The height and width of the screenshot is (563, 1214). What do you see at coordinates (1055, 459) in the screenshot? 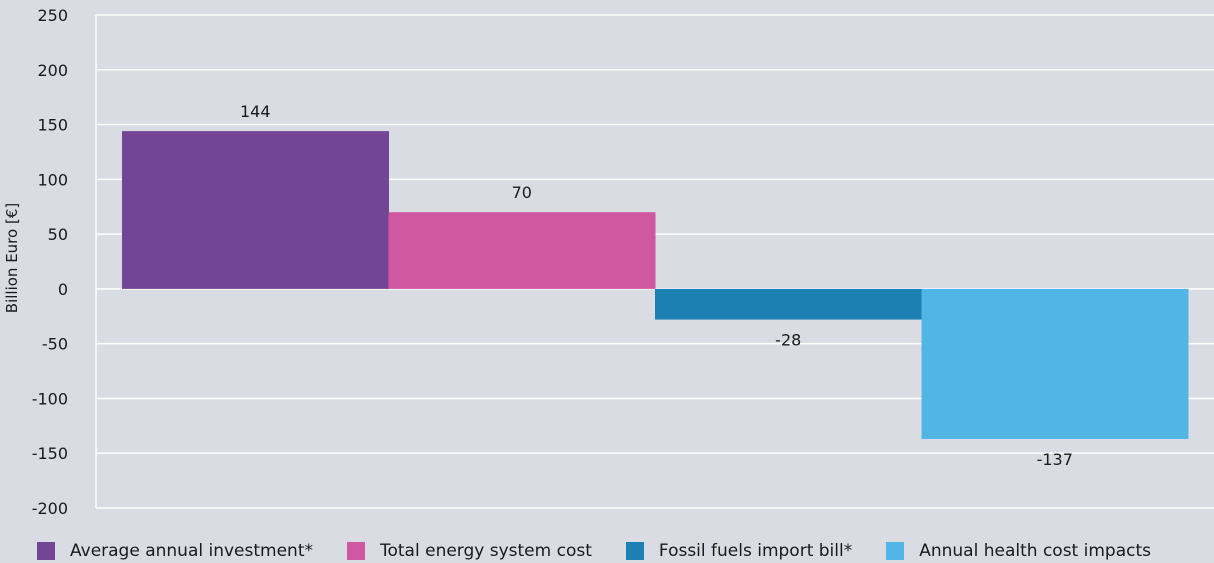
I see `data-label: -137` at bounding box center [1055, 459].